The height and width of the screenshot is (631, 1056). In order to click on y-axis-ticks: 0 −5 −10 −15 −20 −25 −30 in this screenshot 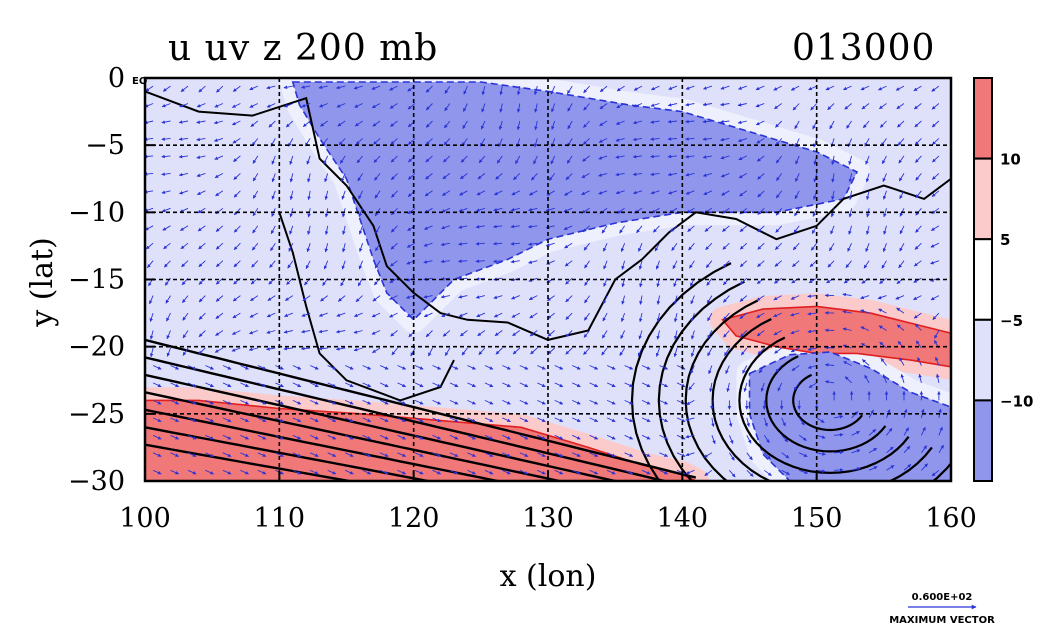, I will do `click(111, 280)`.